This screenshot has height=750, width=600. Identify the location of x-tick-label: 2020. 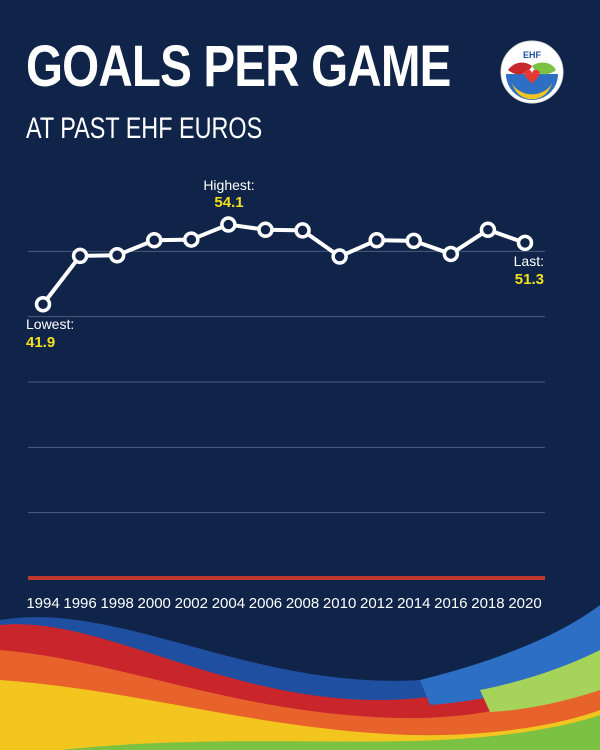
(524, 603).